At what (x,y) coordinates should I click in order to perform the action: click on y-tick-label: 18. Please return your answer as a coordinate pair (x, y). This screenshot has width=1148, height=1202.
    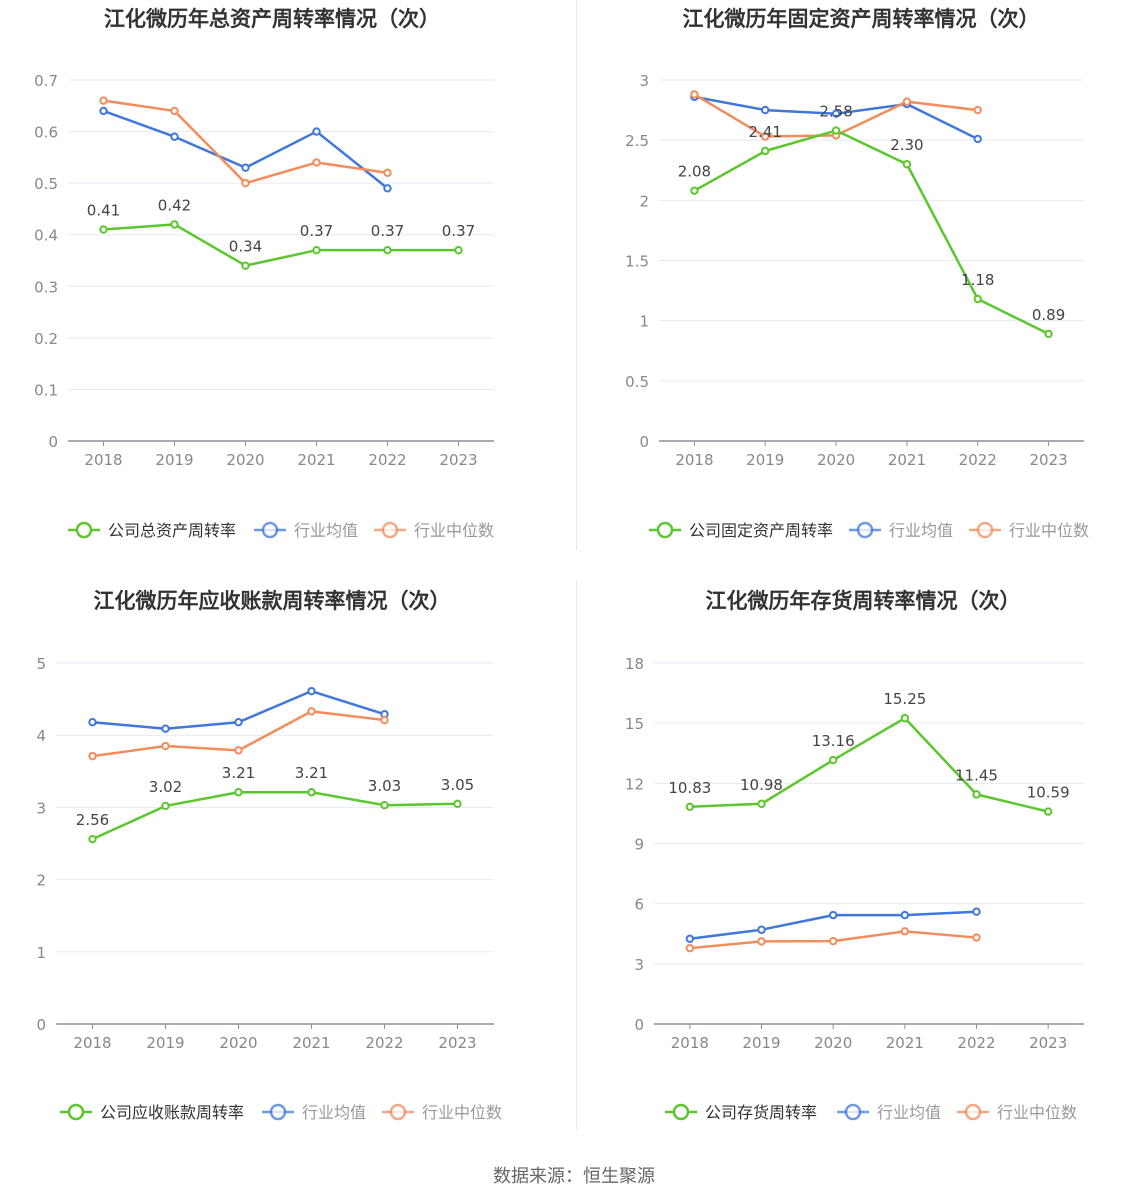
    Looking at the image, I should click on (634, 664).